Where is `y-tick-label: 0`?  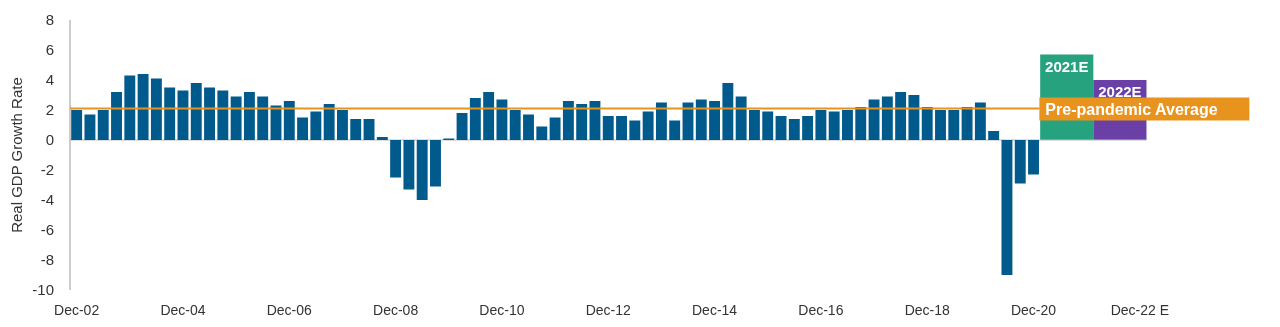
y-tick-label: 0 is located at coordinates (49, 140).